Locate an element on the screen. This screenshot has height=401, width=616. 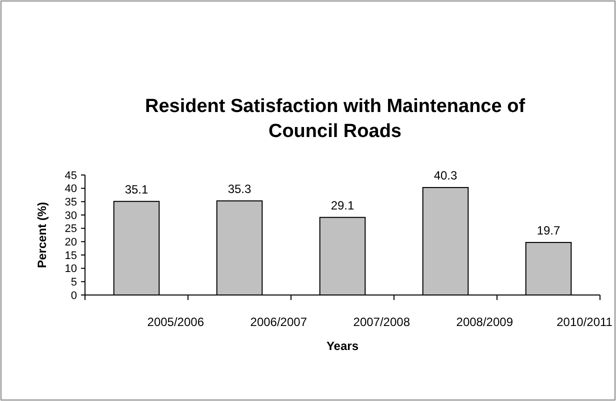
x-tick-label: 2007/2008 is located at coordinates (381, 322).